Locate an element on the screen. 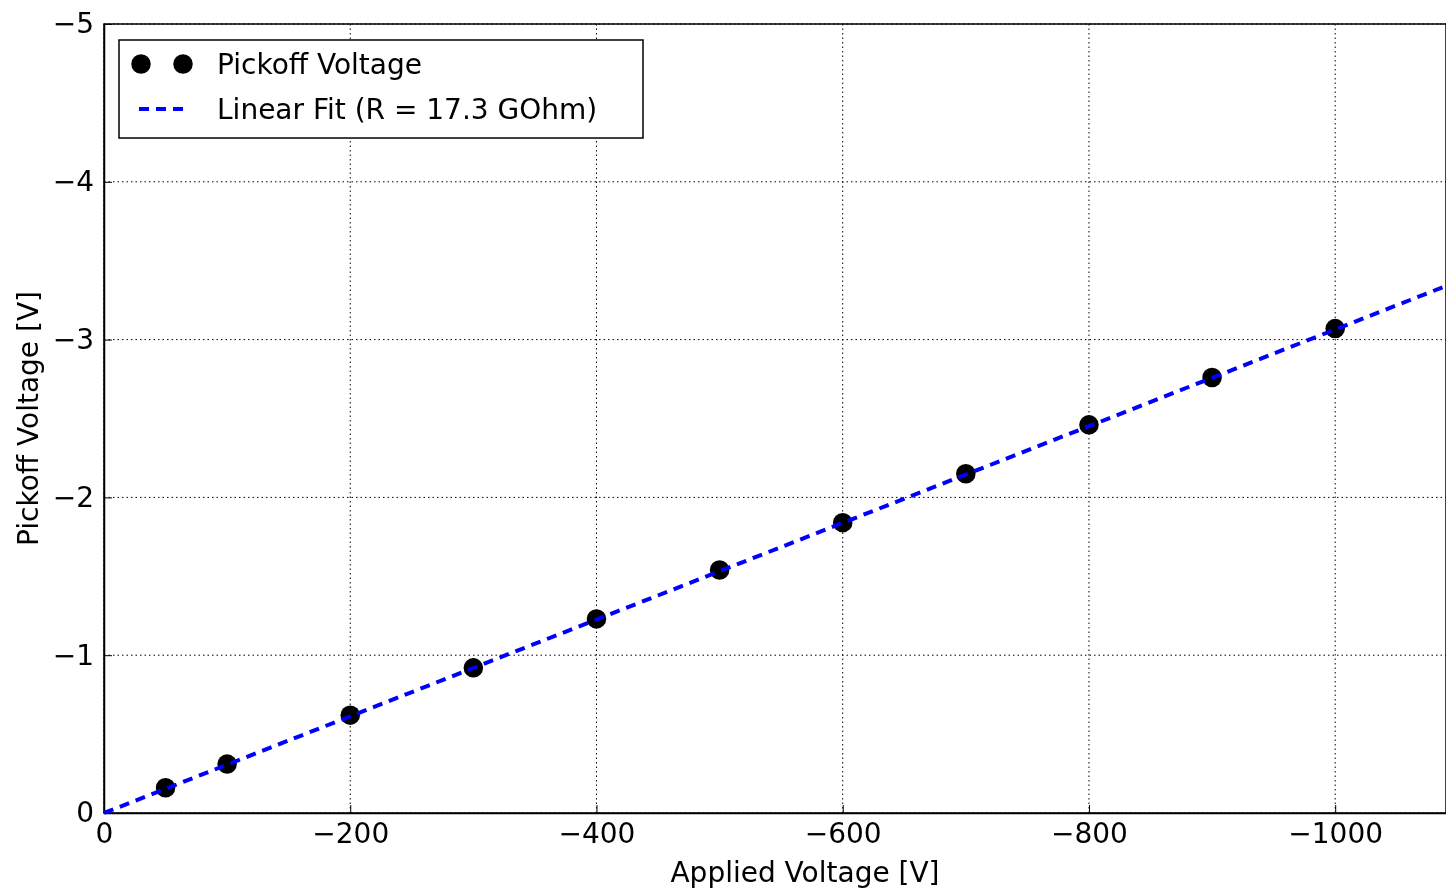 Image resolution: width=1446 pixels, height=890 pixels. y-tick-label: −5 is located at coordinates (73, 24).